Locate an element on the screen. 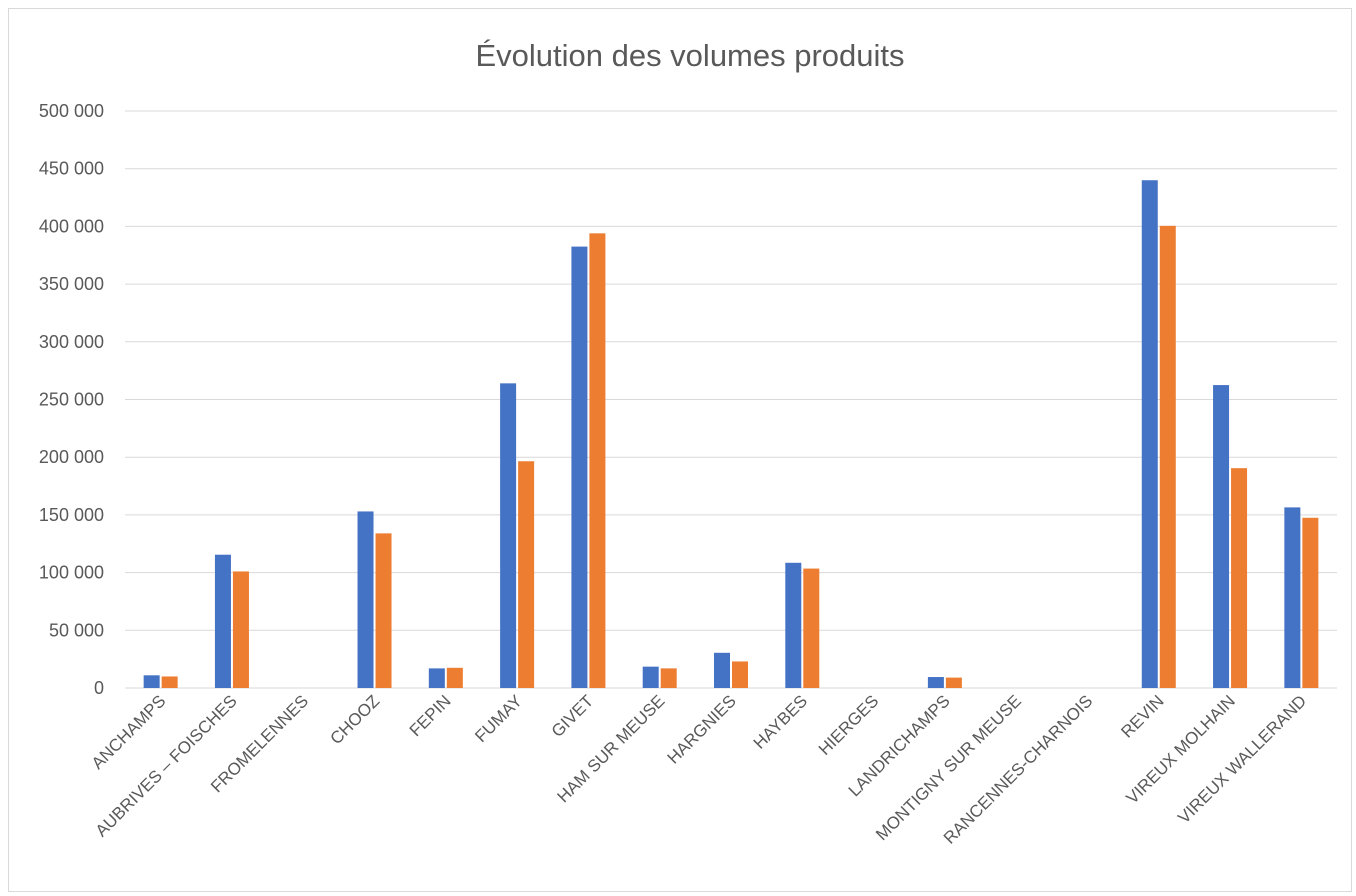 The image size is (1356, 896). x-tick-label: AUBRIVES – FOISCHES is located at coordinates (166, 765).